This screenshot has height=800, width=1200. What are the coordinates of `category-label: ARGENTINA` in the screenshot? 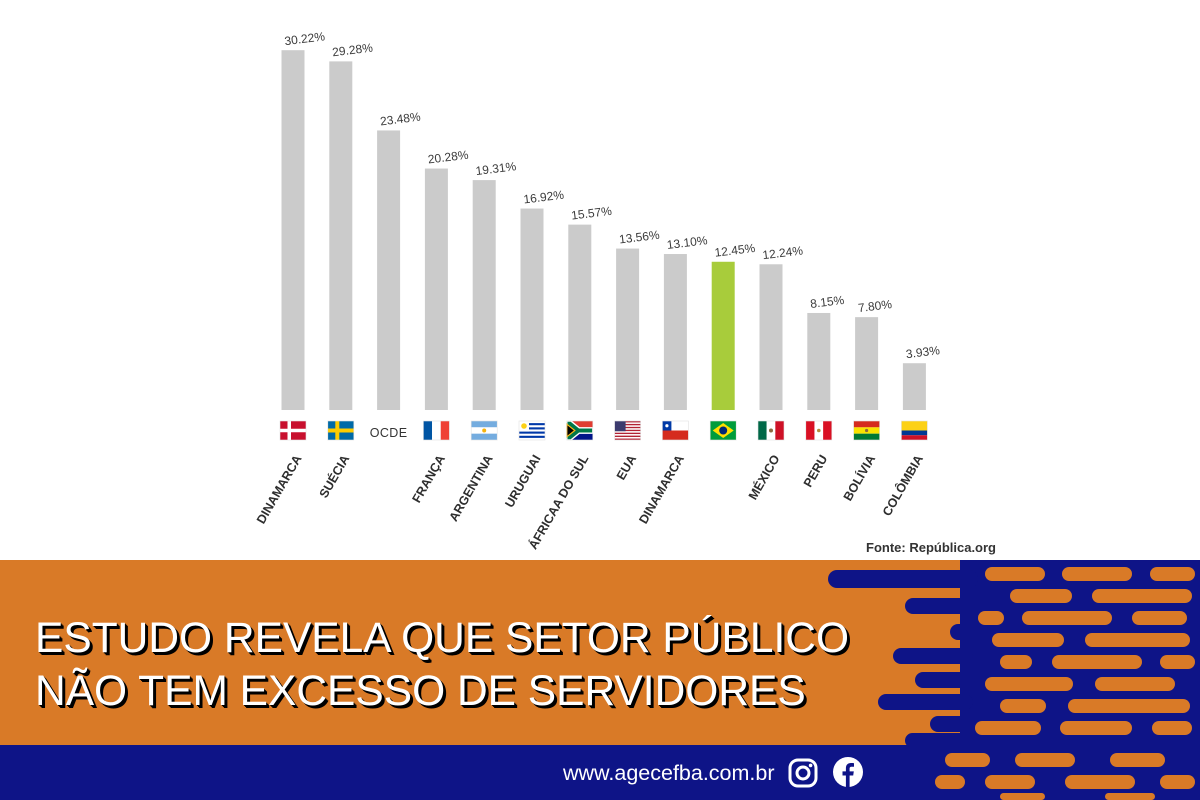 It's located at (471, 488).